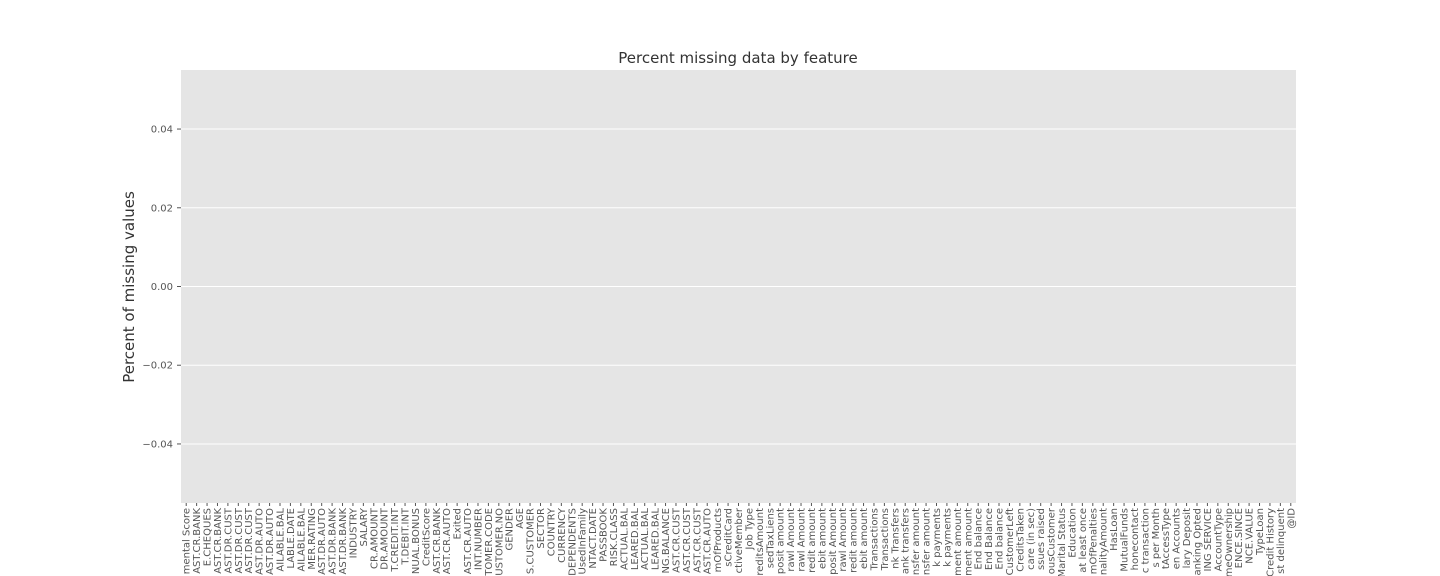  I want to click on x-tick-label: AccountType, so click(1218, 539).